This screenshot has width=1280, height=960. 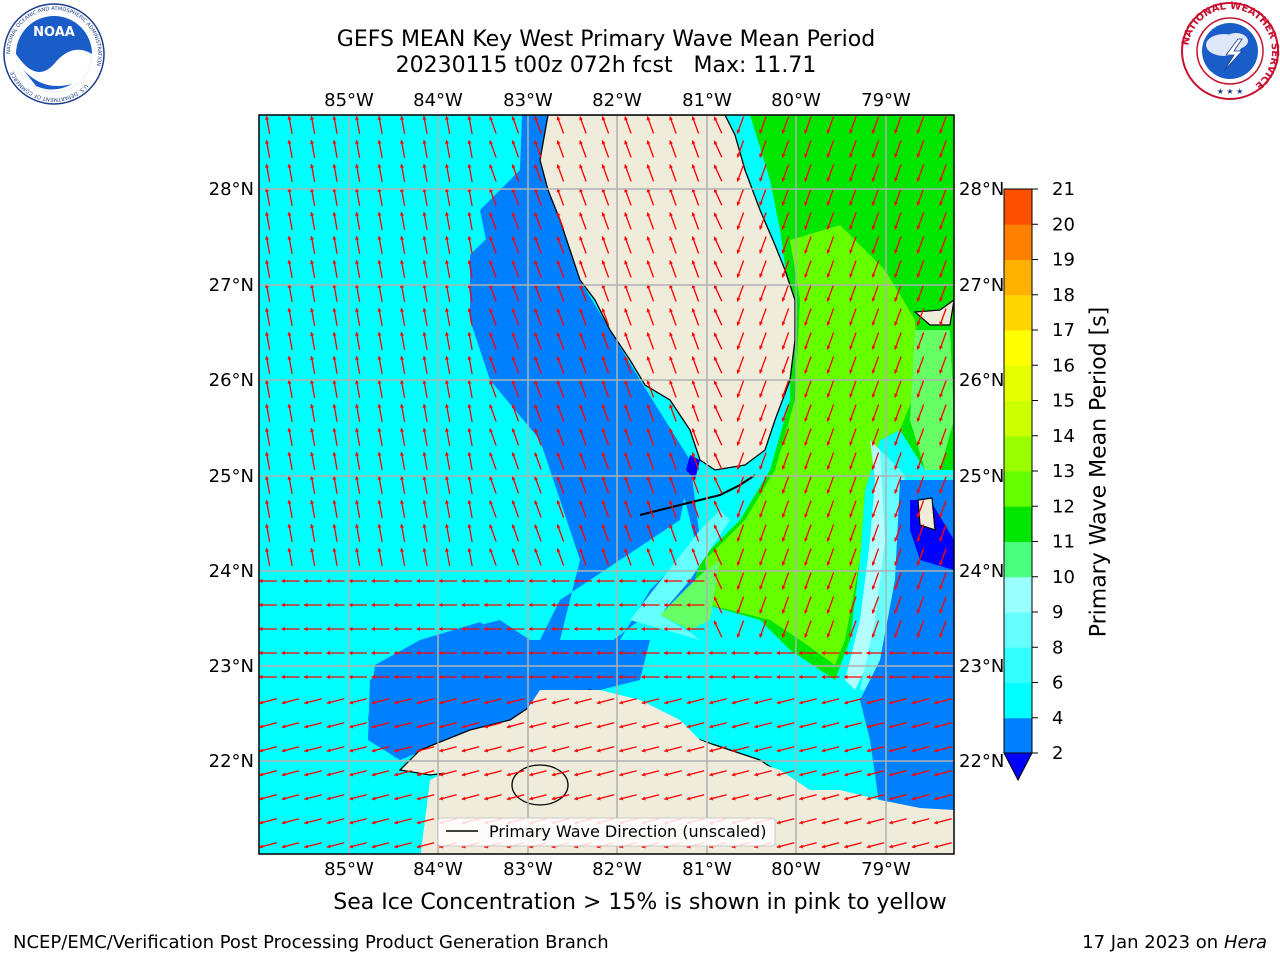 I want to click on colorbar-under-triangle, so click(x=1018, y=767).